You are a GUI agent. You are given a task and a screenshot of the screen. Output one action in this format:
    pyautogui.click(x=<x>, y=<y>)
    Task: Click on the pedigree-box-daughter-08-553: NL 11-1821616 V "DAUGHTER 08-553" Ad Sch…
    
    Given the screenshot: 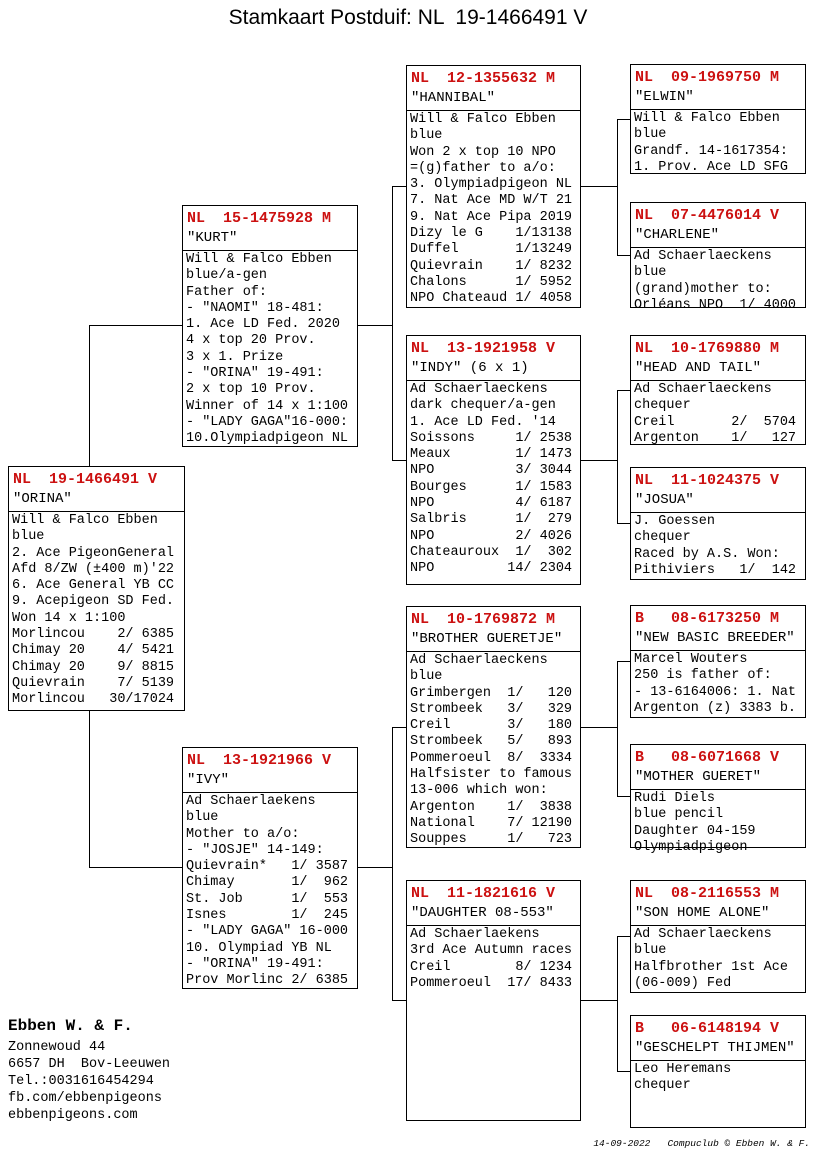 What is the action you would take?
    pyautogui.click(x=493, y=1000)
    